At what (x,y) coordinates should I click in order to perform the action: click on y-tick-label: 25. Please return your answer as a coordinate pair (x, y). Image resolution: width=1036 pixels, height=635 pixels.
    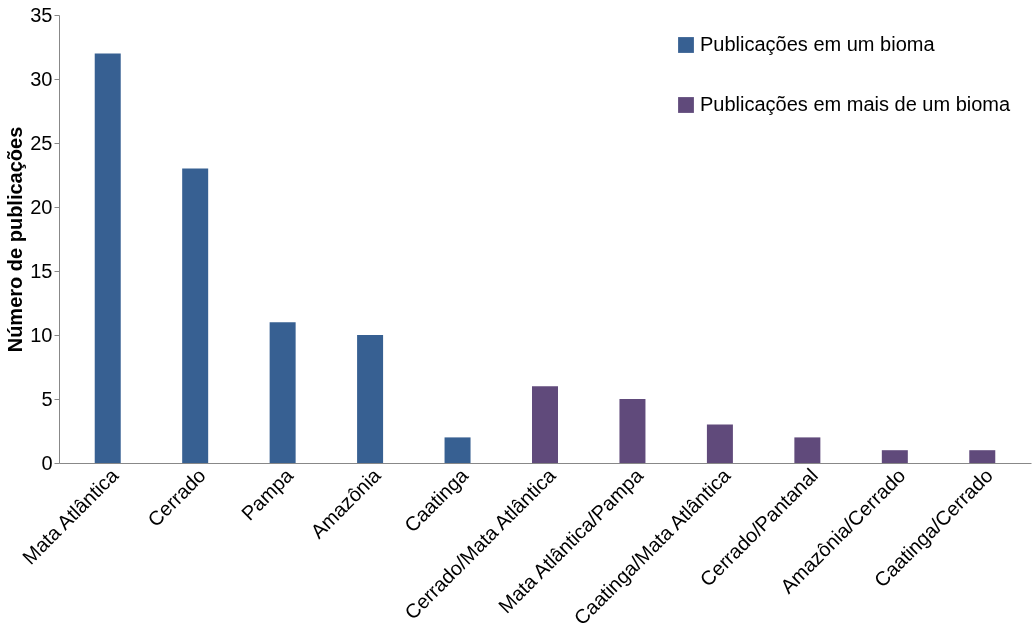
    Looking at the image, I should click on (41, 142).